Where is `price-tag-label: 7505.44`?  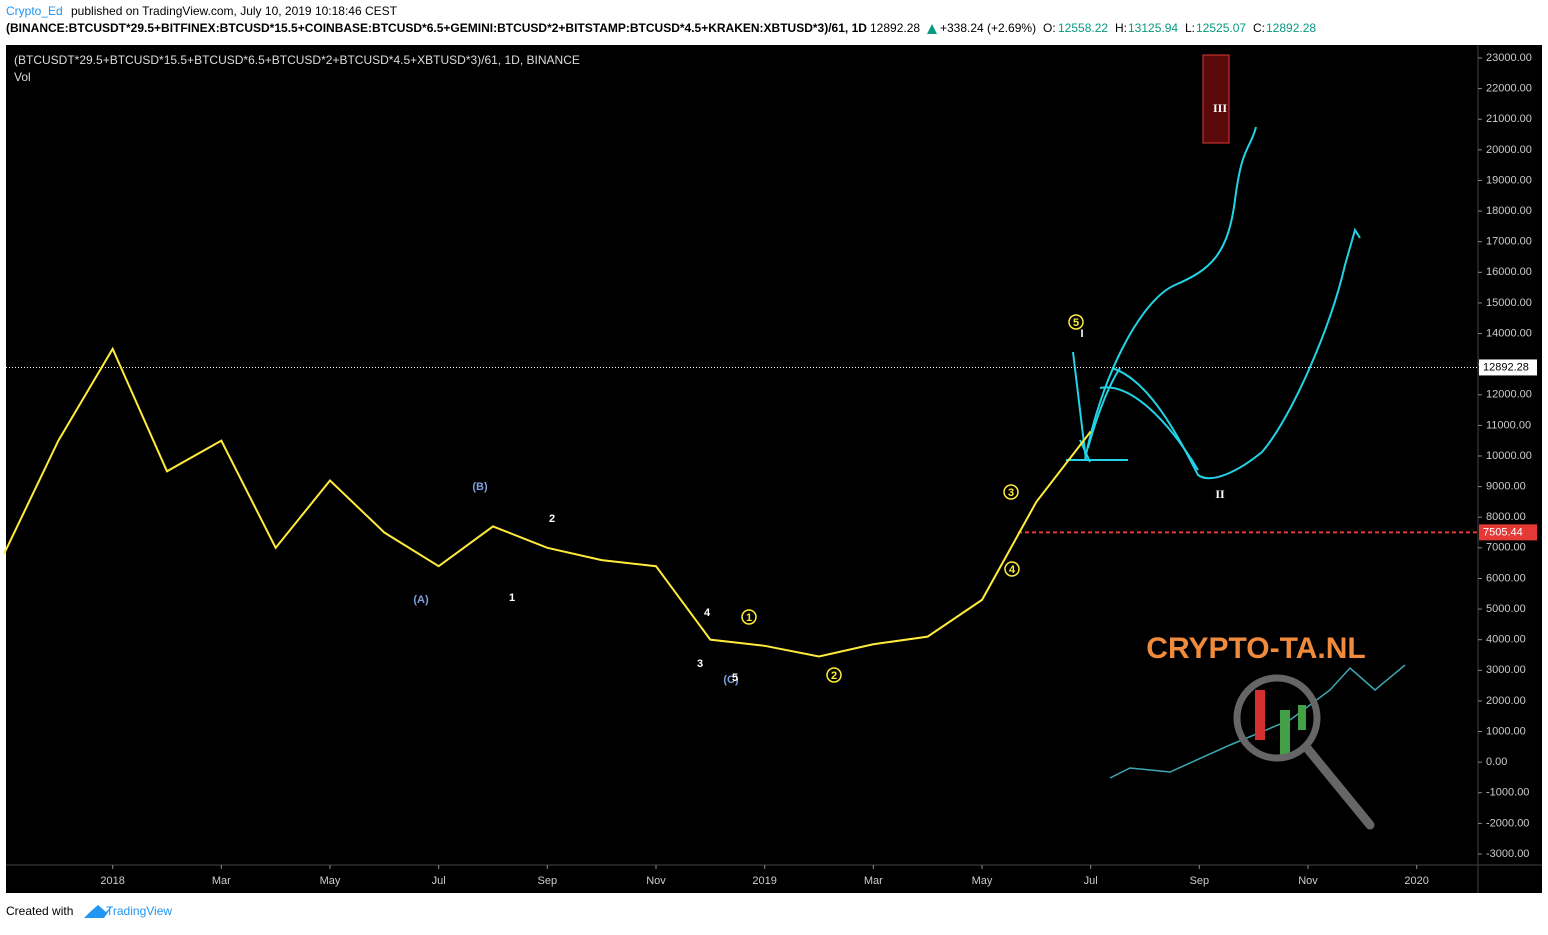
price-tag-label: 7505.44 is located at coordinates (1503, 532).